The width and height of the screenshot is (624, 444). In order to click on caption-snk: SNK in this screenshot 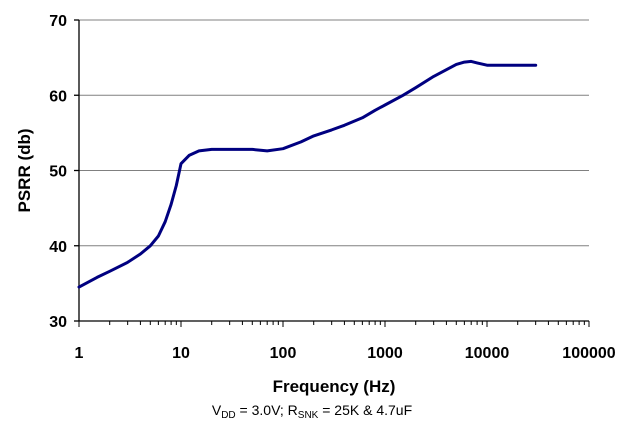, I will do `click(308, 415)`.